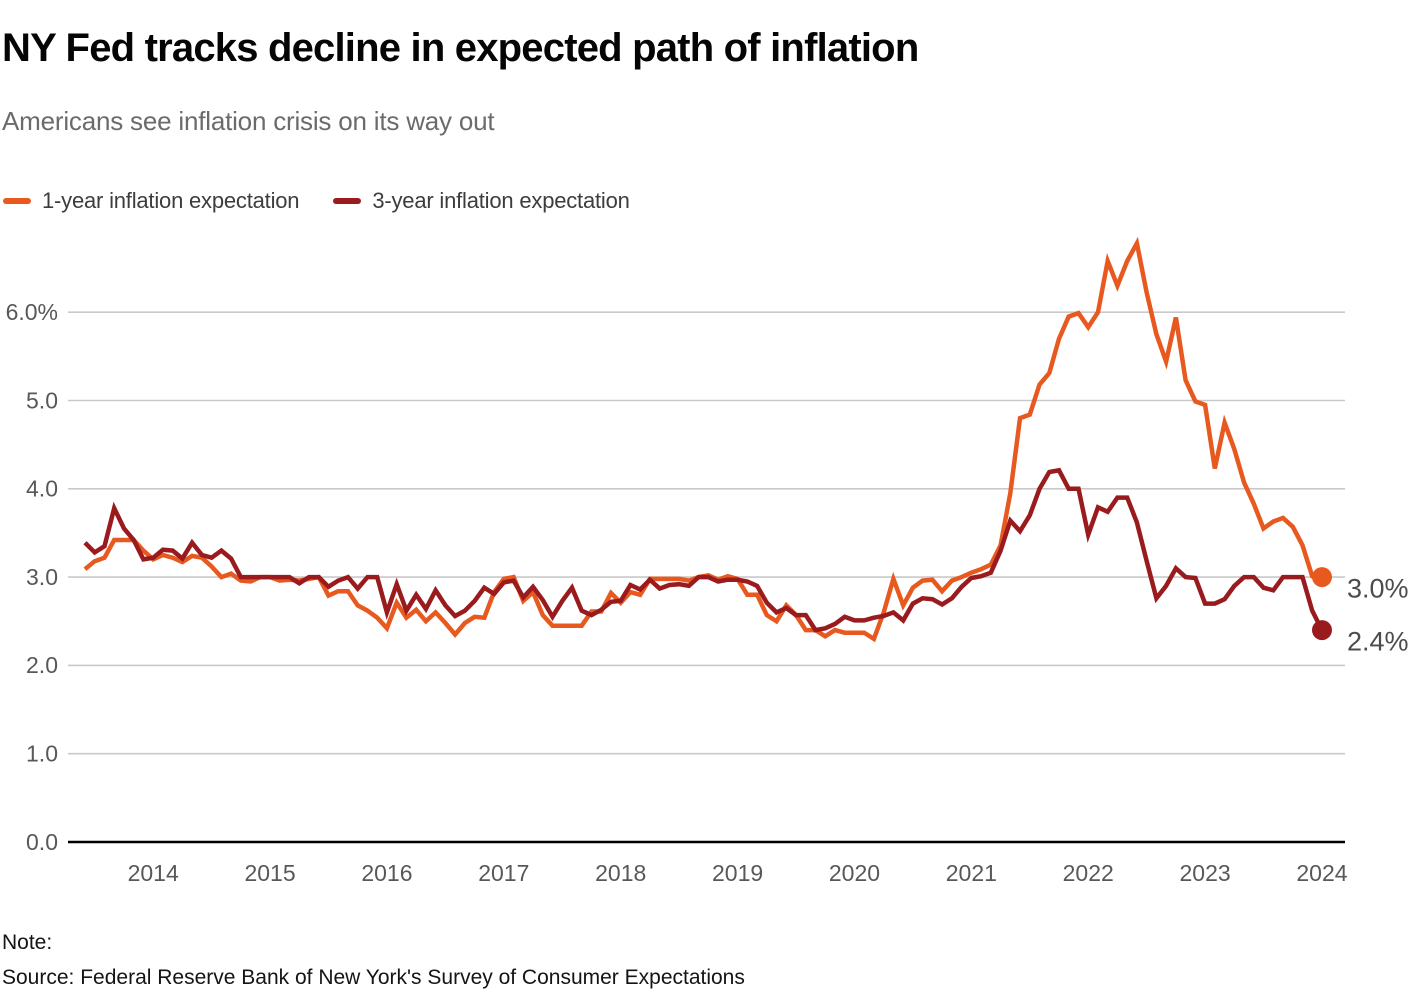 Image resolution: width=1420 pixels, height=1000 pixels. Describe the element at coordinates (503, 873) in the screenshot. I see `x-tick-label: 2017` at that location.